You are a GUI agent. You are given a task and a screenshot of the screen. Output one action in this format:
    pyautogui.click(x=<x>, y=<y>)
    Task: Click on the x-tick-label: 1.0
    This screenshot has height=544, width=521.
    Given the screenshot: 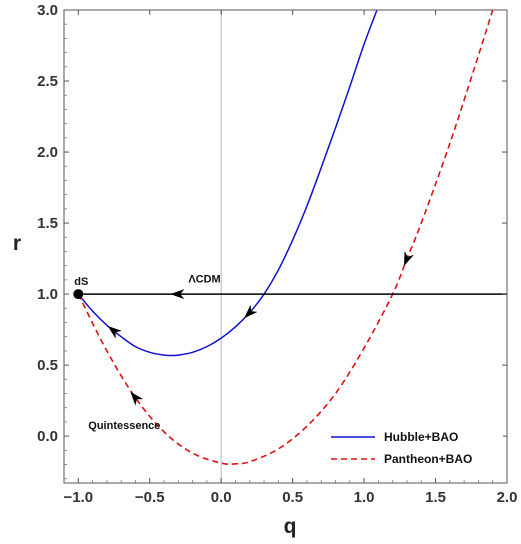 What is the action you would take?
    pyautogui.click(x=364, y=497)
    